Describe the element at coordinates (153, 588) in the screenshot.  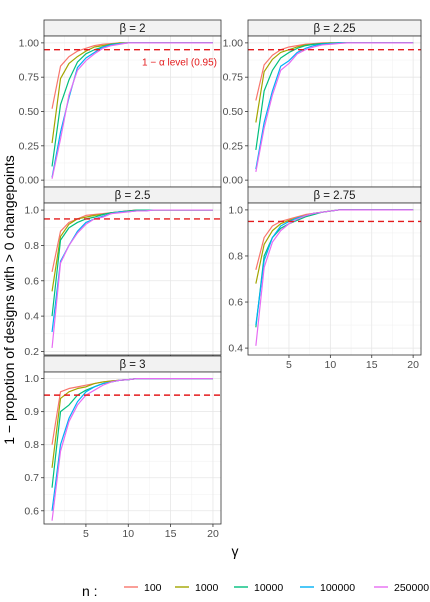
I see `legend-label: 100` at that location.